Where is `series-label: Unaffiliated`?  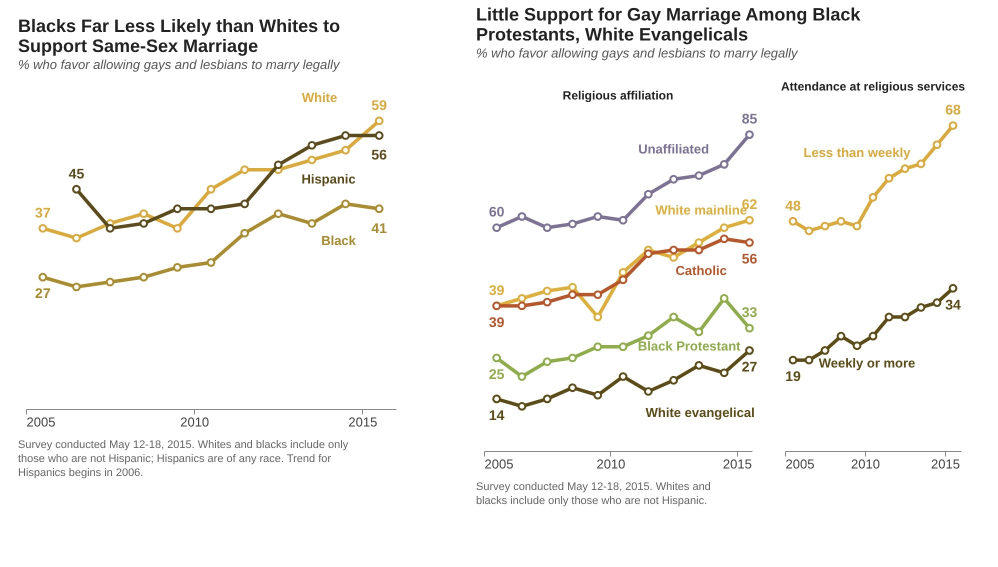 series-label: Unaffiliated is located at coordinates (674, 148).